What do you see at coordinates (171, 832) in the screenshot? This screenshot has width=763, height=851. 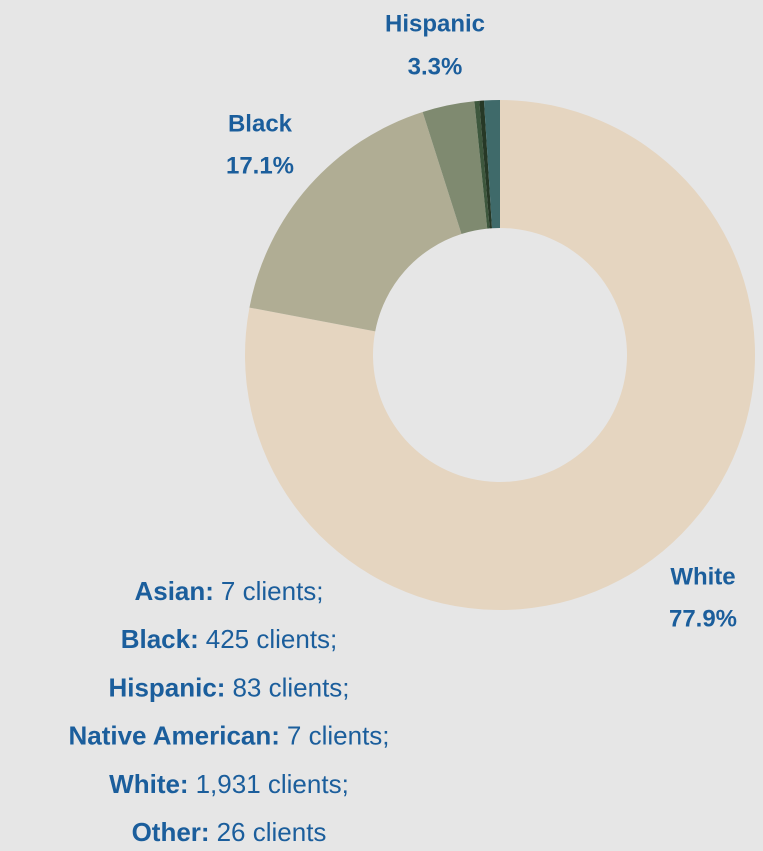 I see `legend-name: Other:` at bounding box center [171, 832].